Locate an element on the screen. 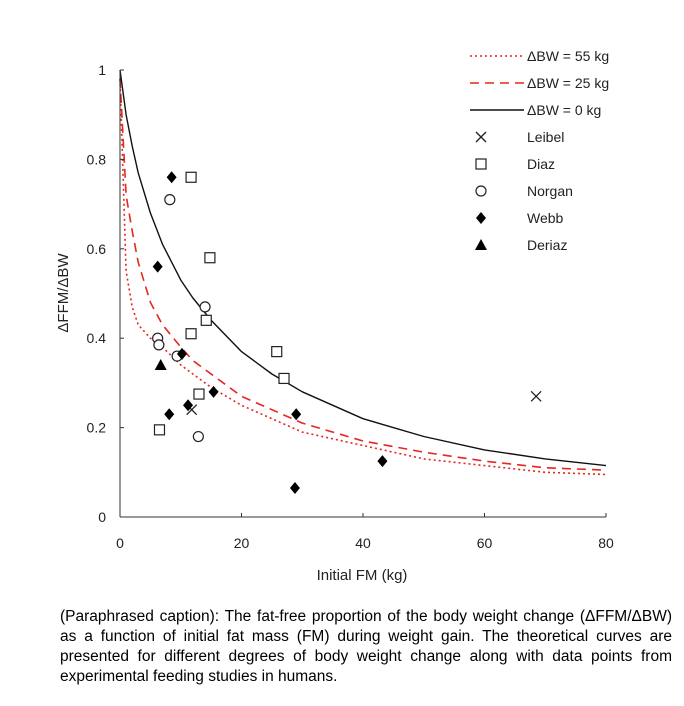 The height and width of the screenshot is (706, 684). x-tick-label: 40 is located at coordinates (363, 543).